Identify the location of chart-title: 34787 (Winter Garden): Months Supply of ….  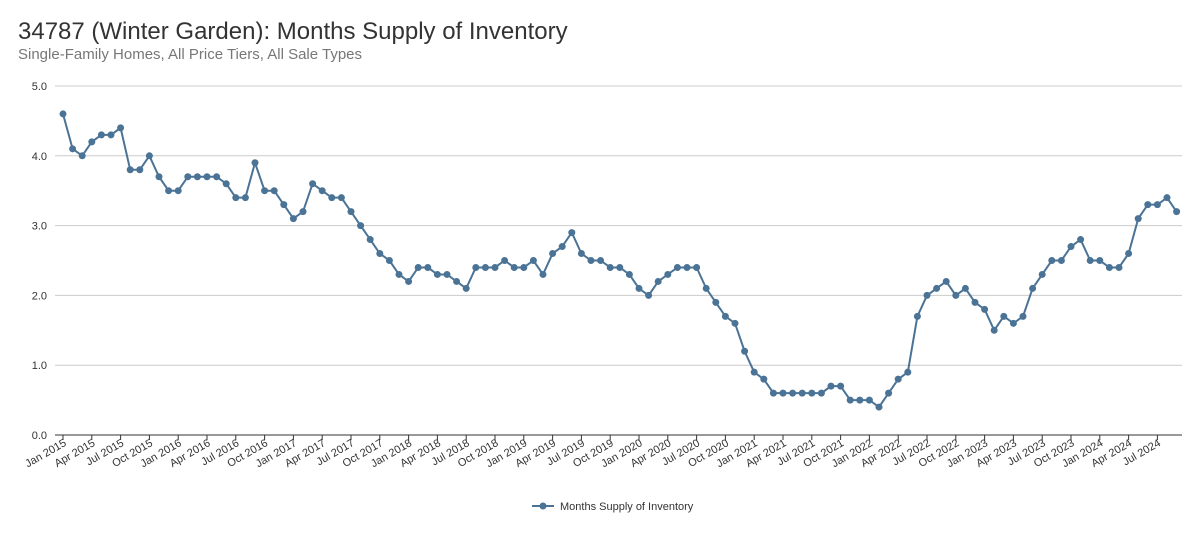
(293, 31).